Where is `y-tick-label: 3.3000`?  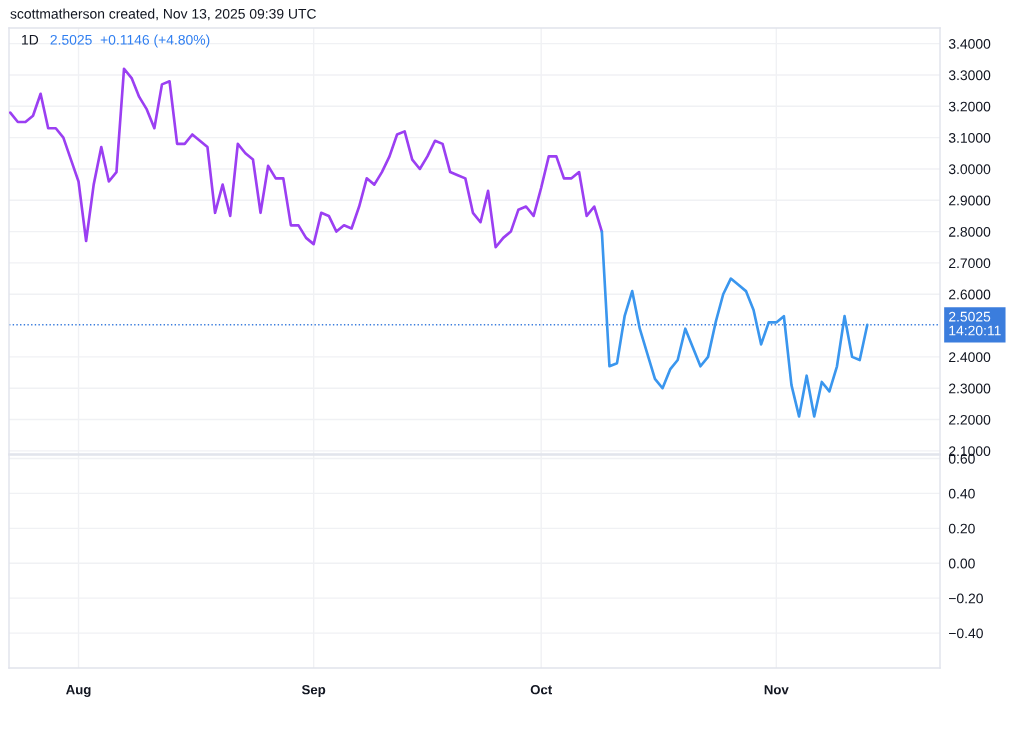
y-tick-label: 3.3000 is located at coordinates (969, 75).